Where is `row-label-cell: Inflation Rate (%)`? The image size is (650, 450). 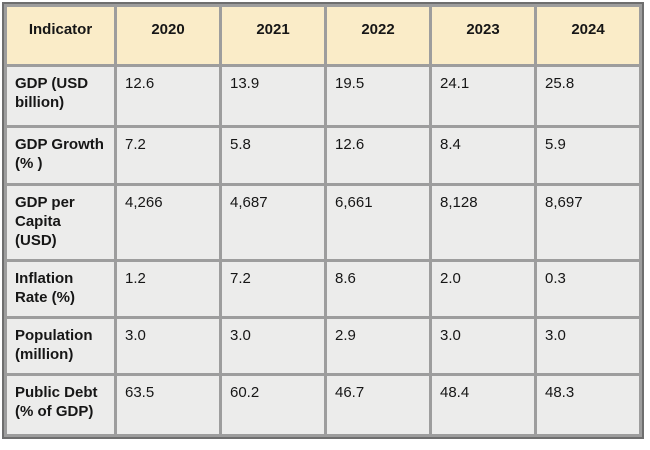 row-label-cell: Inflation Rate (%) is located at coordinates (60, 289).